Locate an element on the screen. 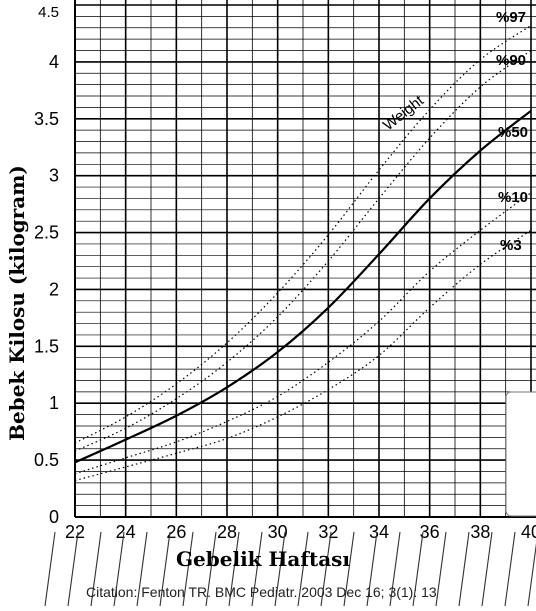 This screenshot has height=611, width=536. y-tick-label: 4.5 is located at coordinates (48, 12).